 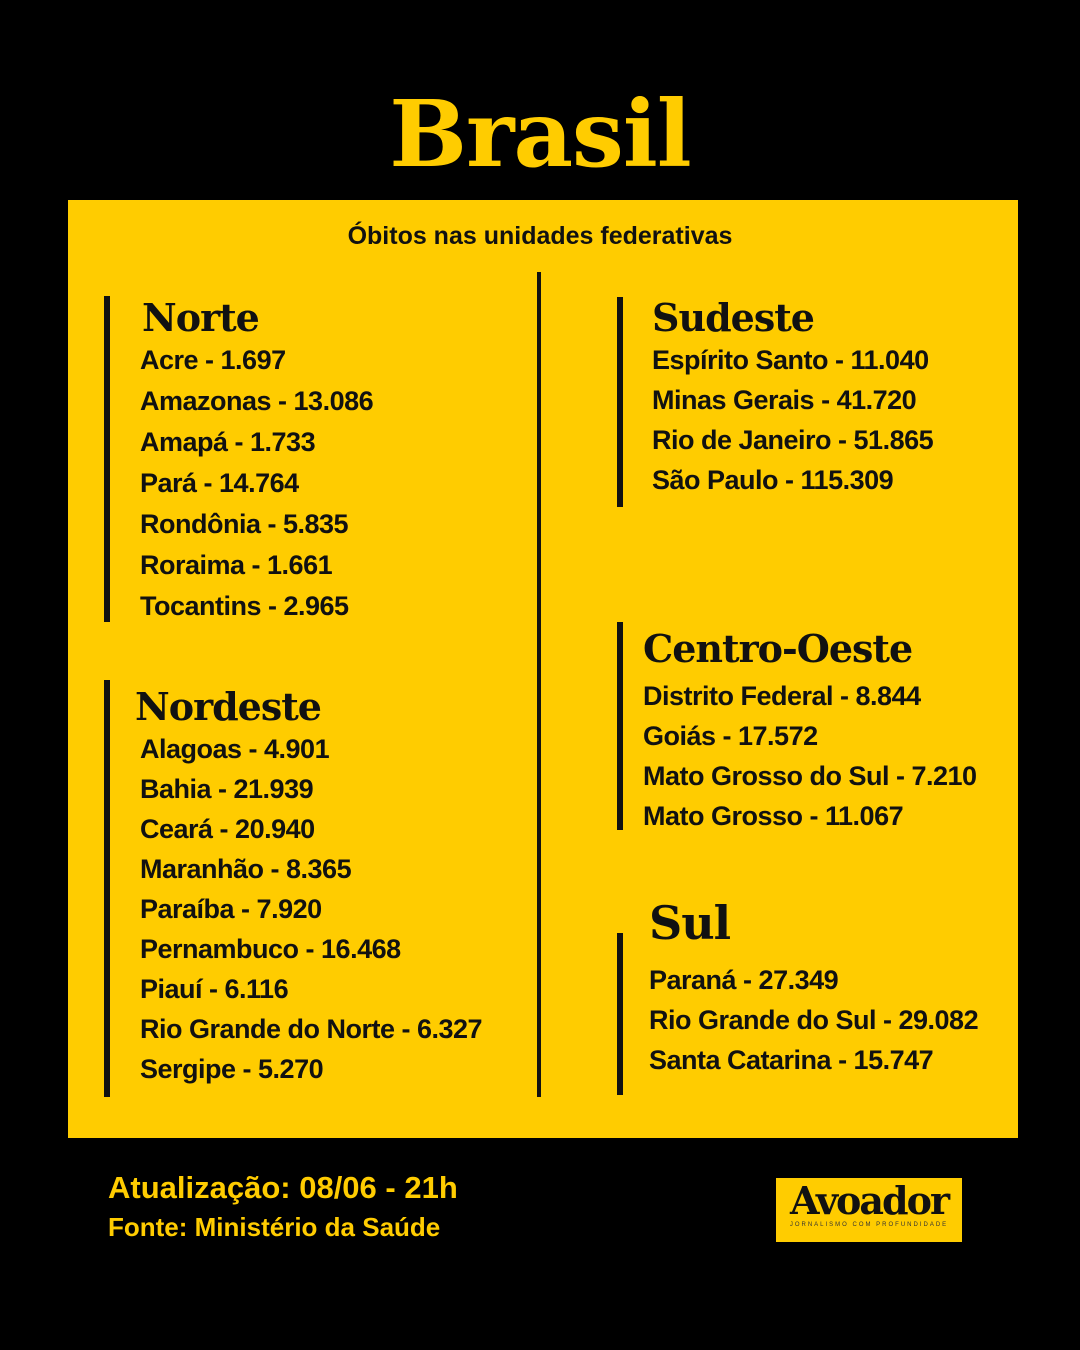 What do you see at coordinates (213, 360) in the screenshot?
I see `state-item: Acre - 1.697` at bounding box center [213, 360].